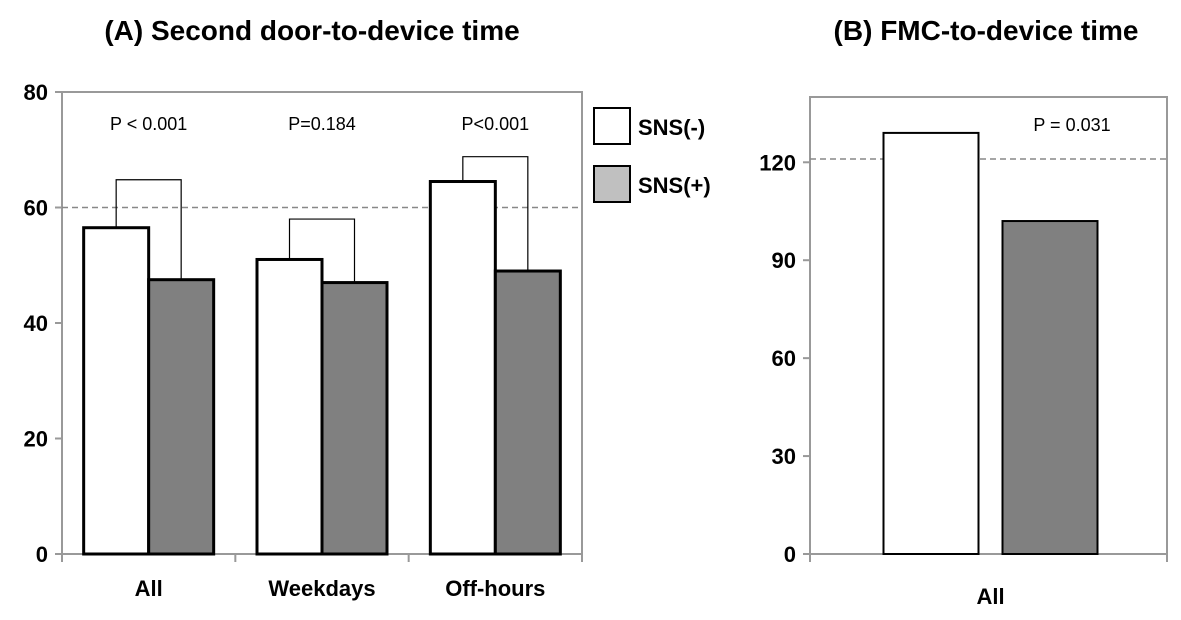 The image size is (1181, 620). I want to click on panel-b-y-axis: 0 30 60 90 120, so click(784, 358).